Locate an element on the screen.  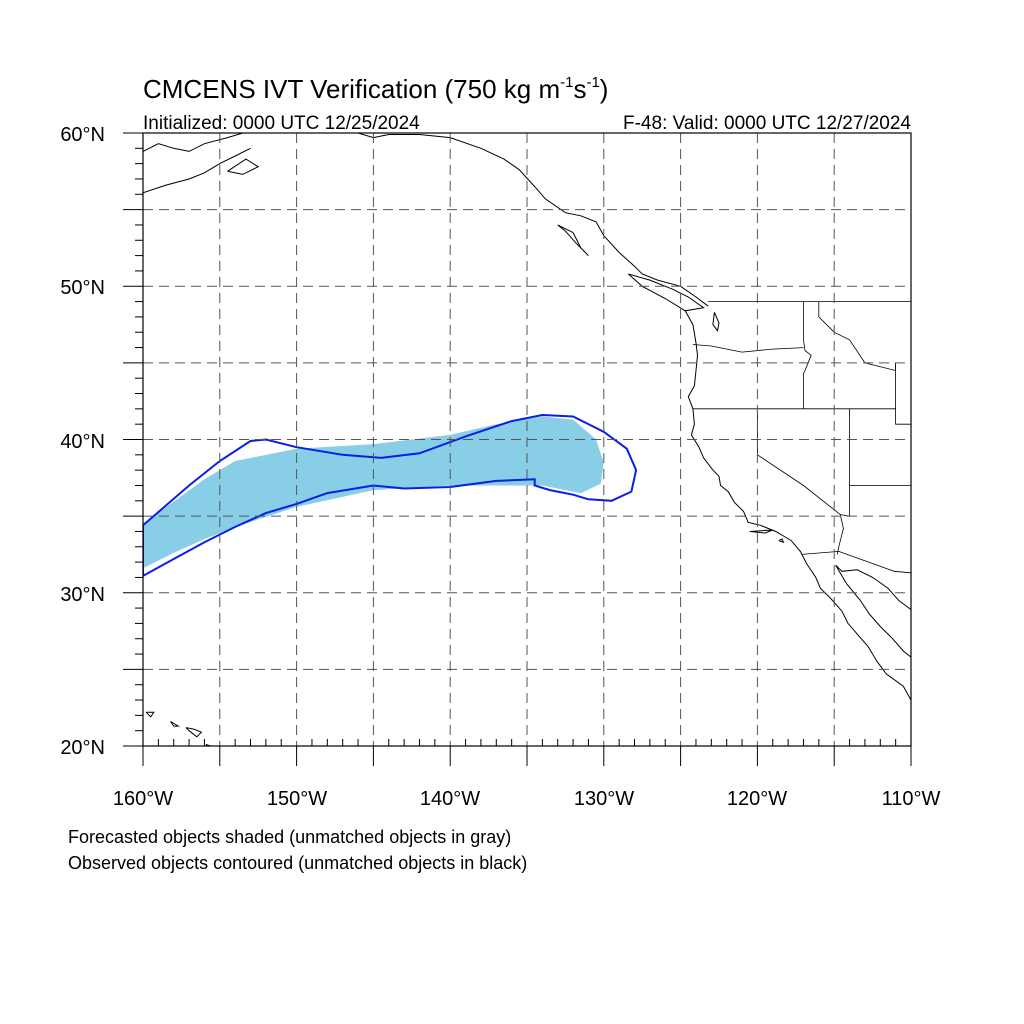
lat-label-50n: 50°N is located at coordinates (82, 288).